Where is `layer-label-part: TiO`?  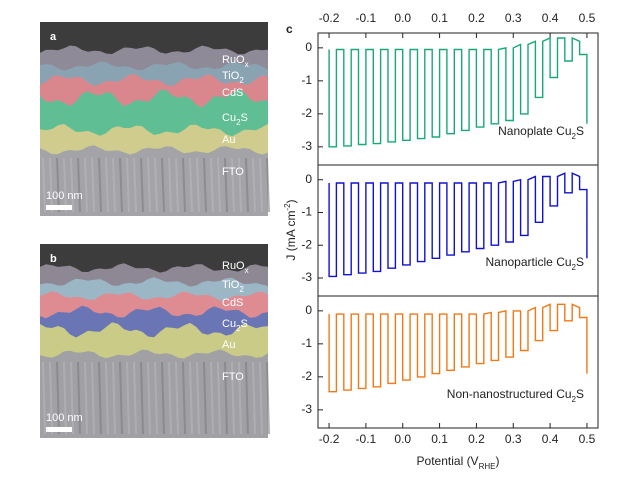 layer-label-part: TiO is located at coordinates (231, 76).